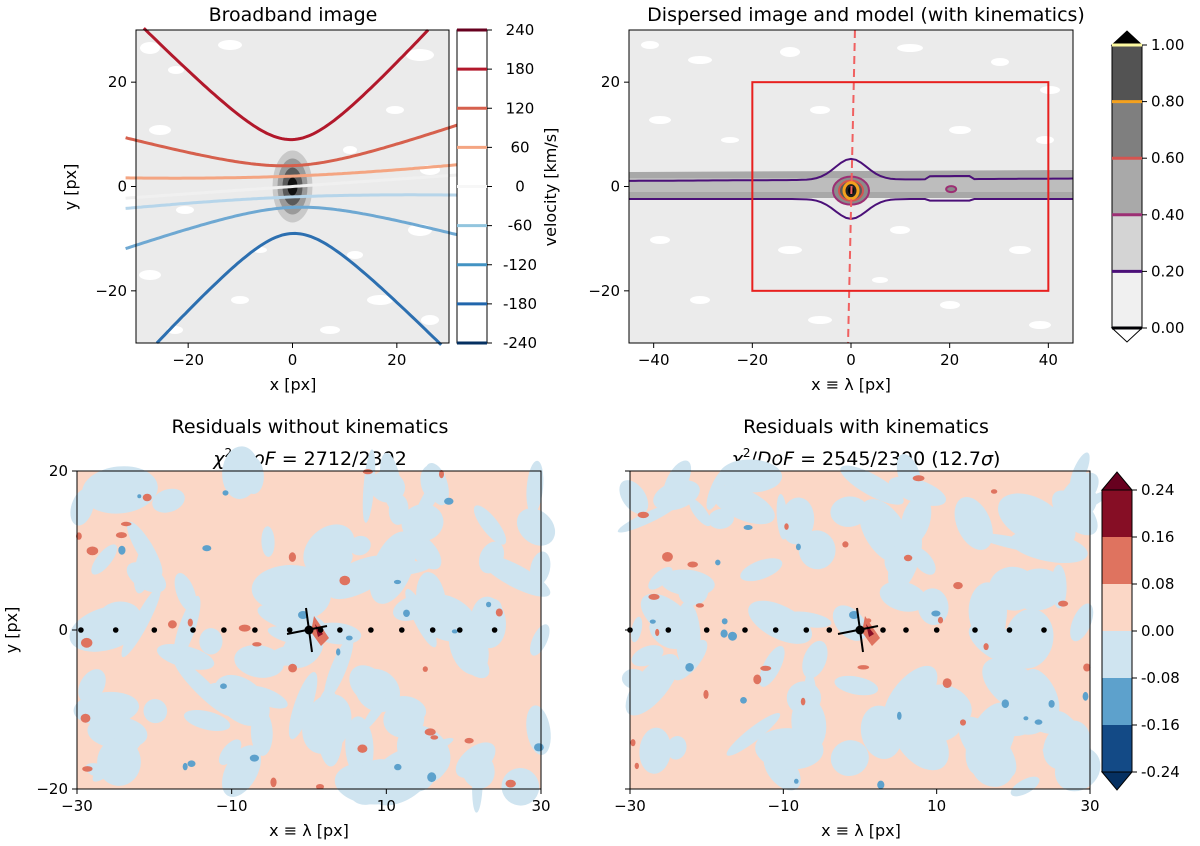 The height and width of the screenshot is (846, 1200). What do you see at coordinates (1167, 45) in the screenshot?
I see `colorbar-tick-label: 1.00` at bounding box center [1167, 45].